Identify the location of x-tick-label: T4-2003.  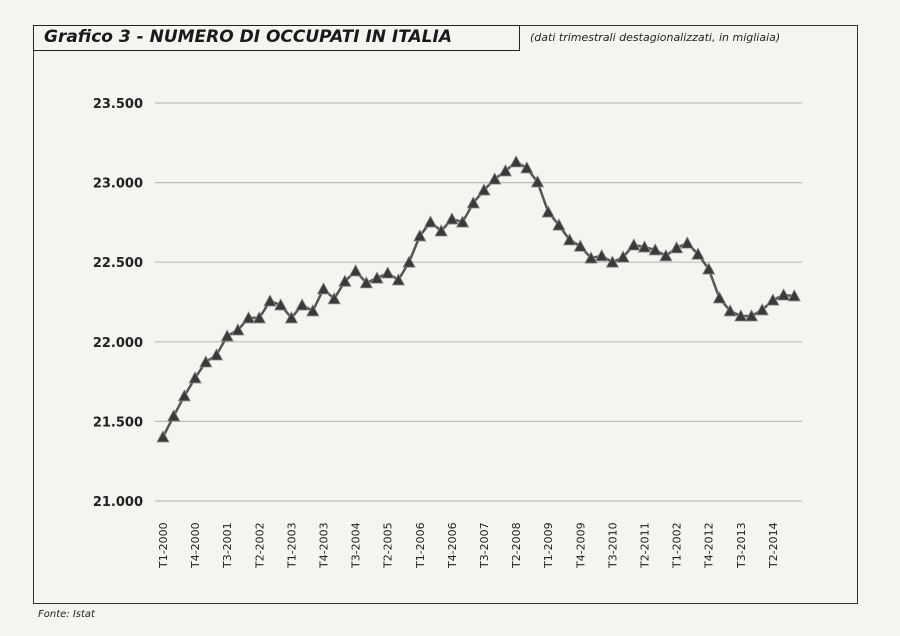
(324, 545).